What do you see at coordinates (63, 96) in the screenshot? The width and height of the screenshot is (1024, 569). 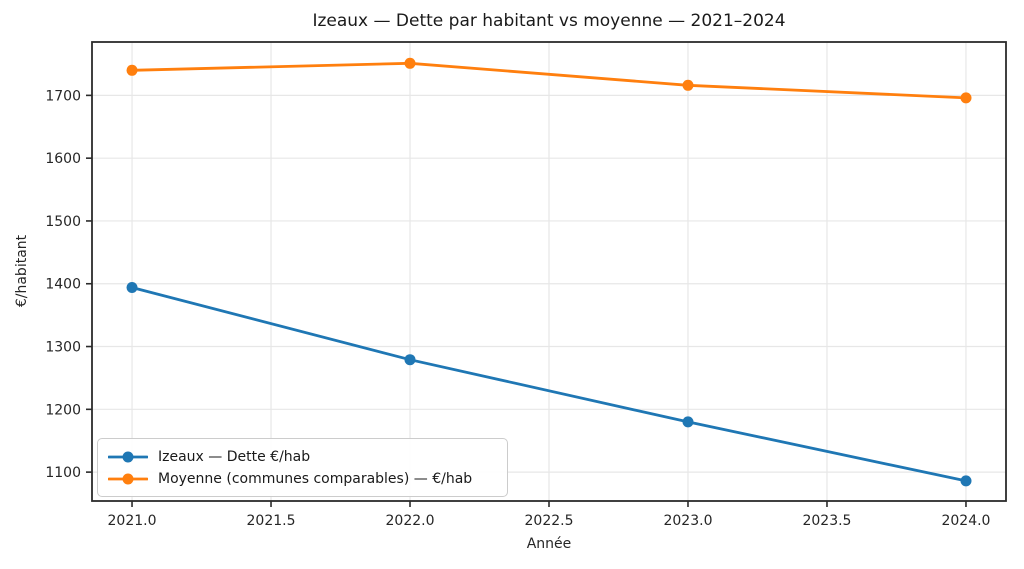 I see `y-tick-label: 1700` at bounding box center [63, 96].